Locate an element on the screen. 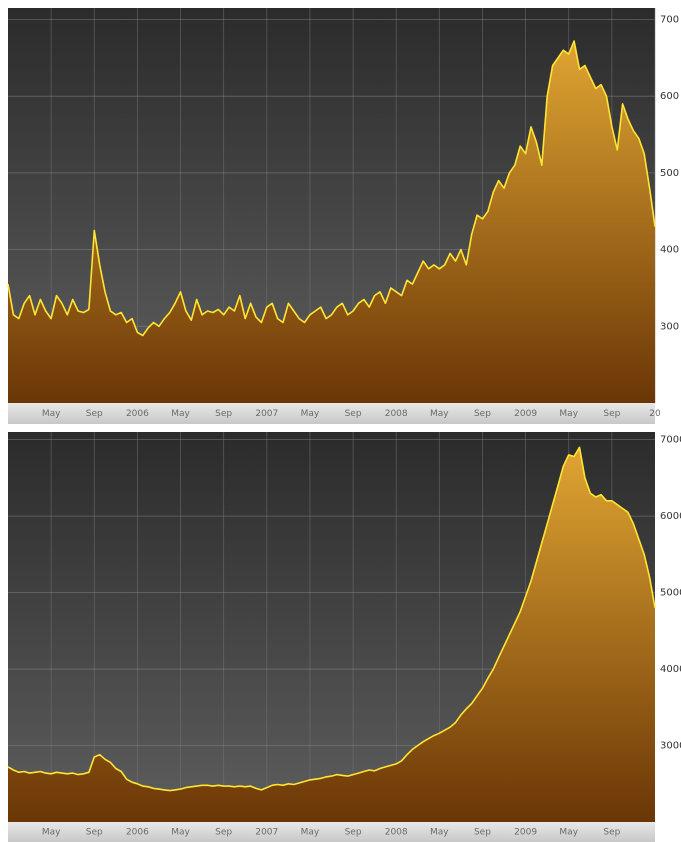 The image size is (681, 842). x-tick-label: 20 is located at coordinates (655, 414).